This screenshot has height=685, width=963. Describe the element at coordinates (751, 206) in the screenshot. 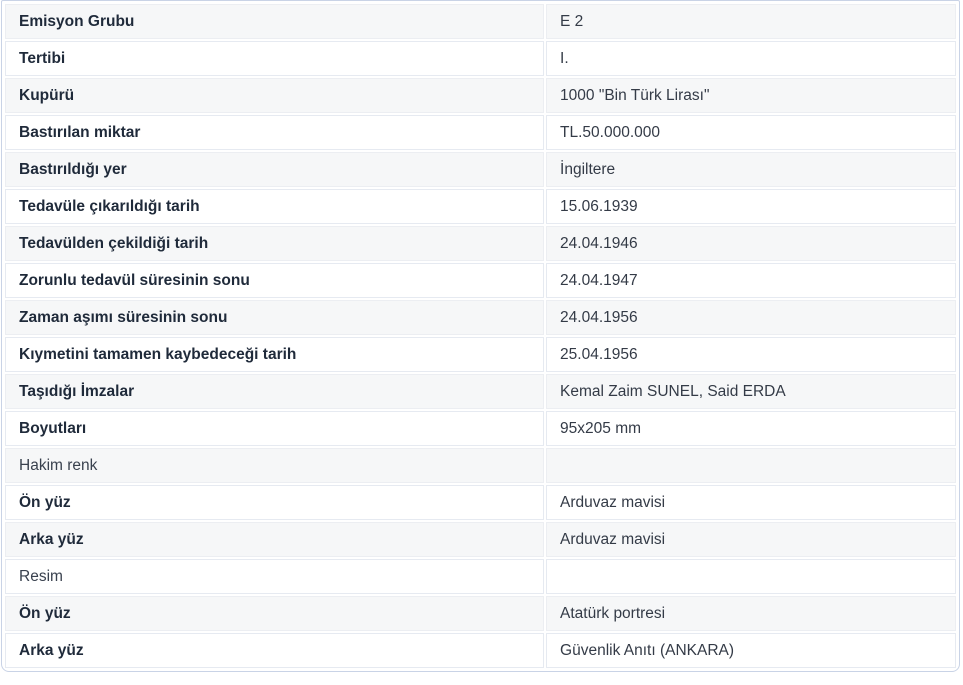

I see `row-value: 15.06.1939` at that location.